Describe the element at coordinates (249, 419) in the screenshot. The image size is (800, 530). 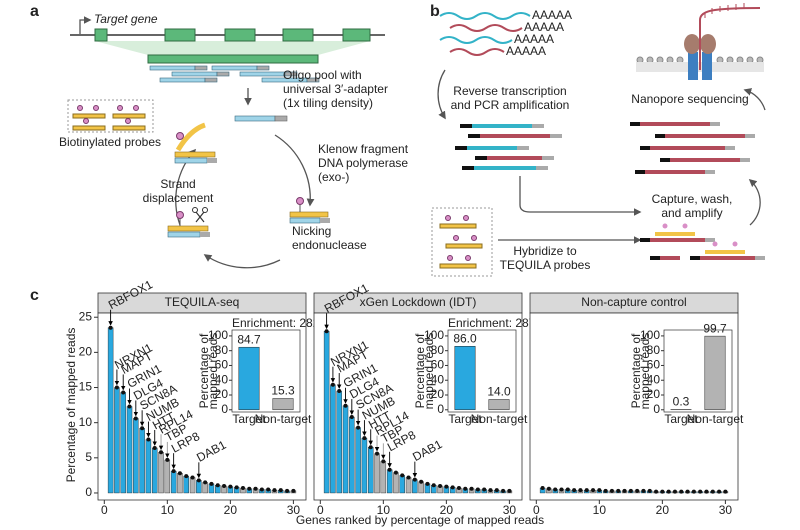
I see `inset-category: Target` at that location.